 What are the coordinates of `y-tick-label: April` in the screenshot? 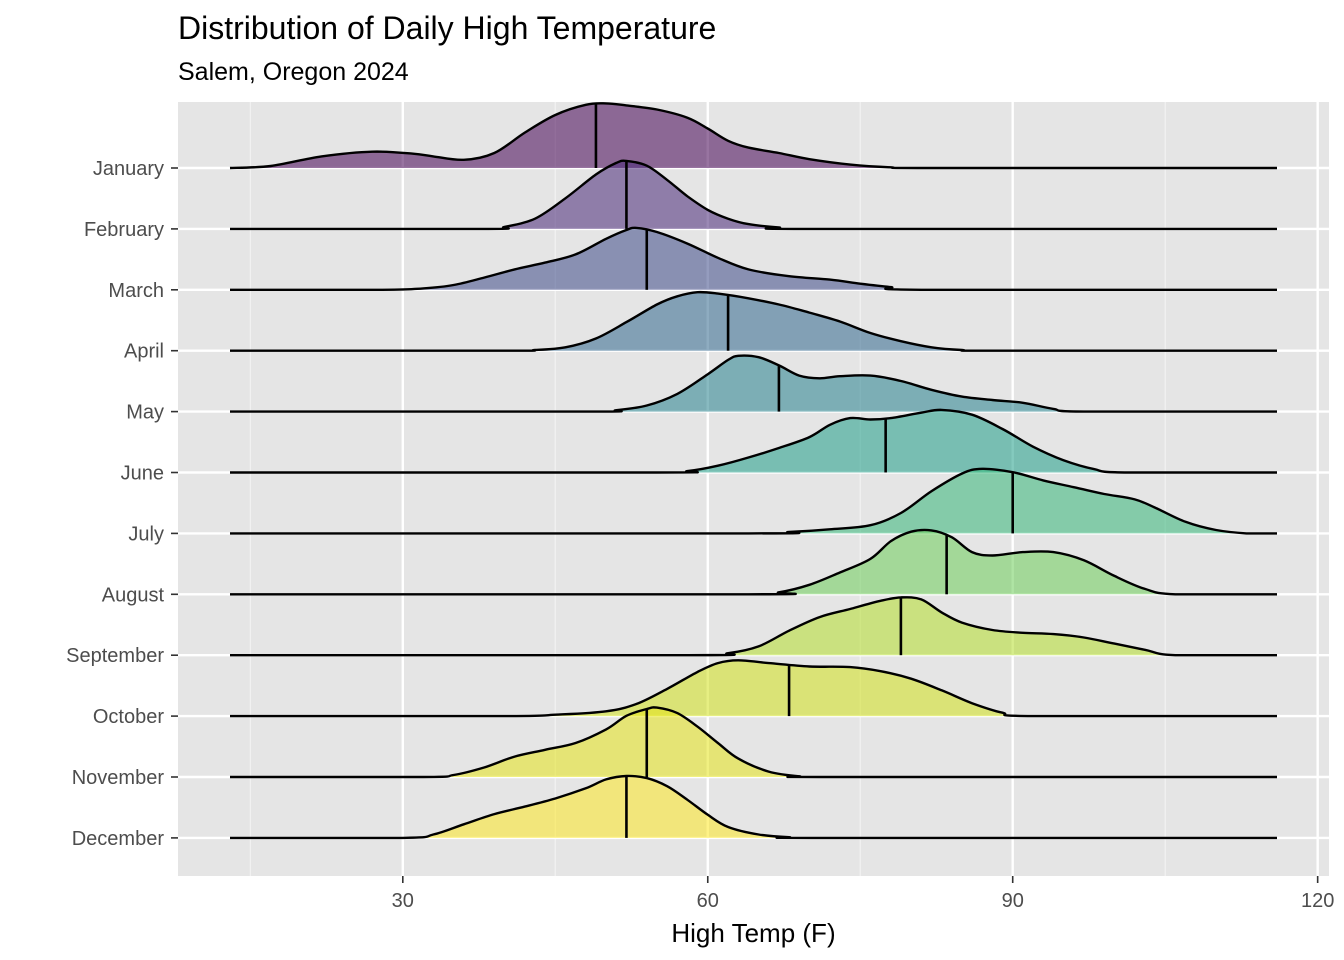 It's located at (144, 352).